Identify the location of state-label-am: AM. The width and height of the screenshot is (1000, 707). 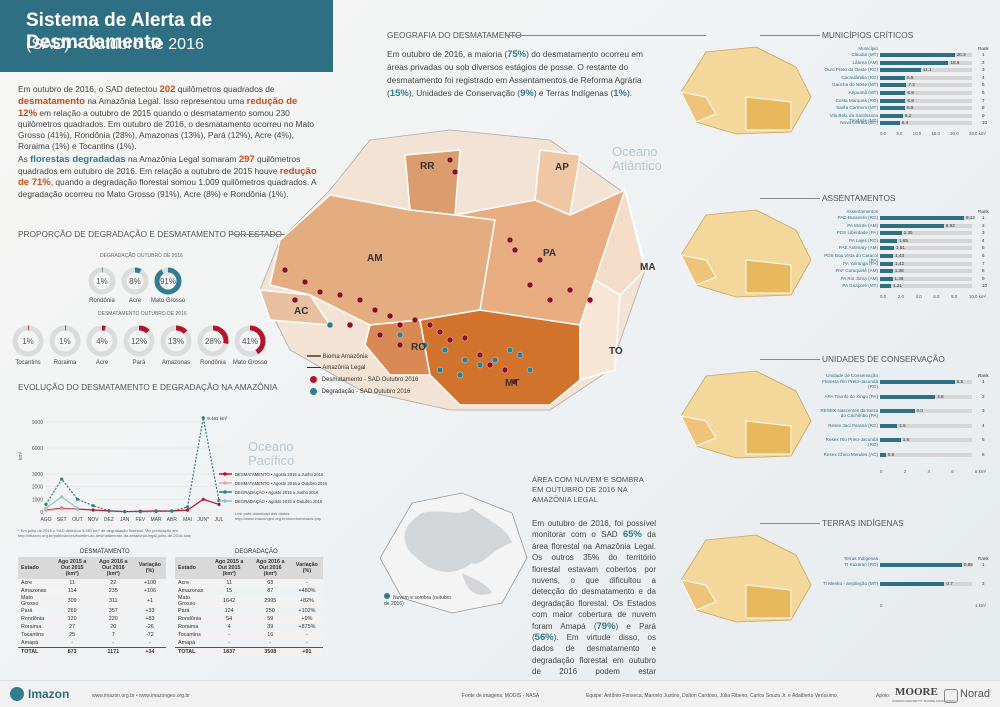
(375, 258).